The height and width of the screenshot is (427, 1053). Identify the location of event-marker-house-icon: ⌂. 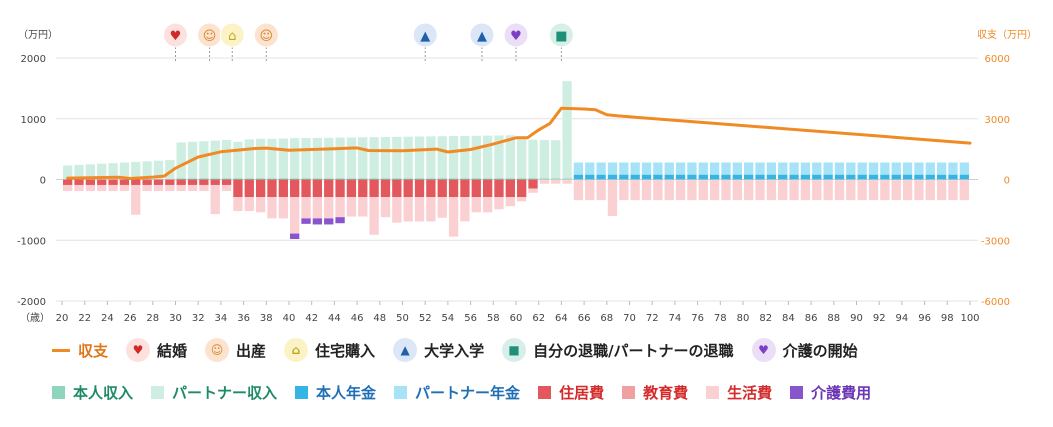
(232, 35).